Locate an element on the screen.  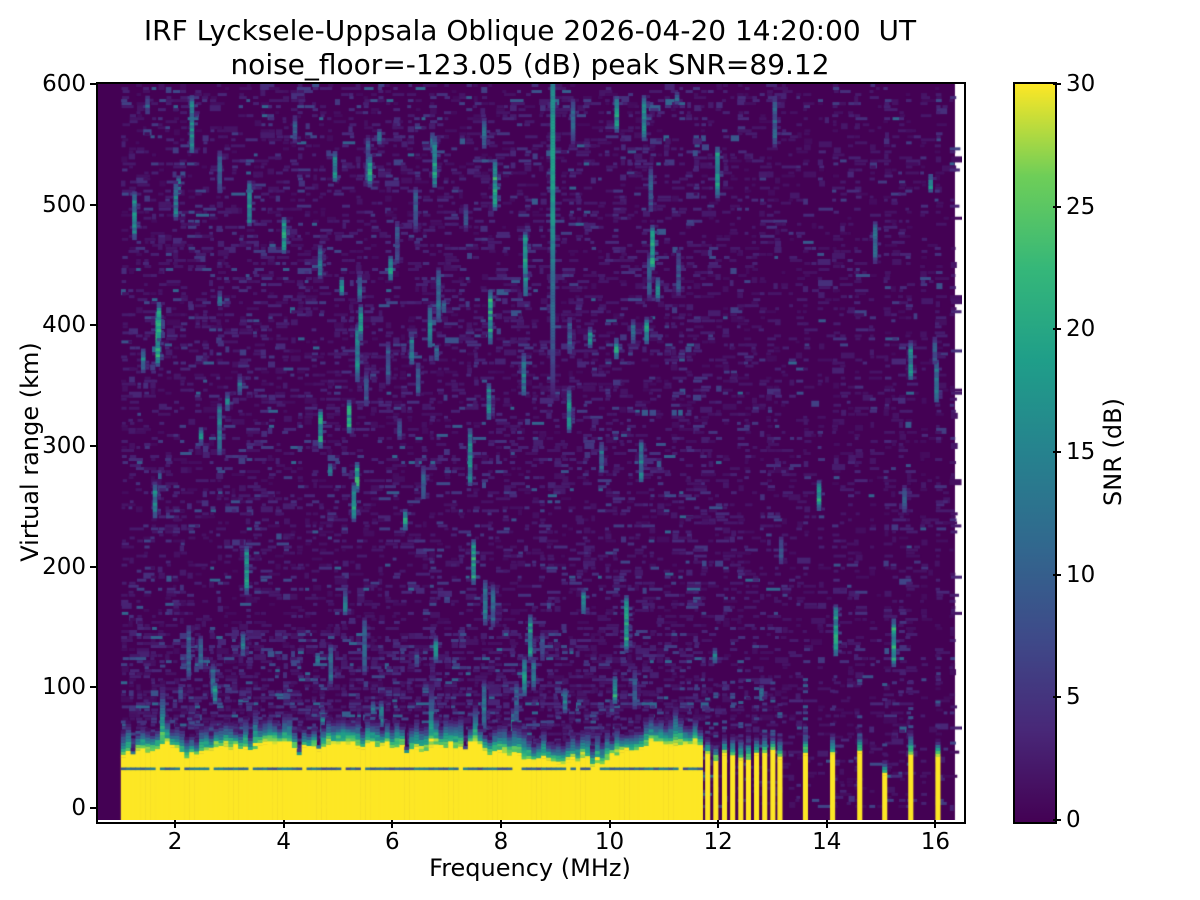
colorbar-tick-label-0: 0 is located at coordinates (1073, 820).